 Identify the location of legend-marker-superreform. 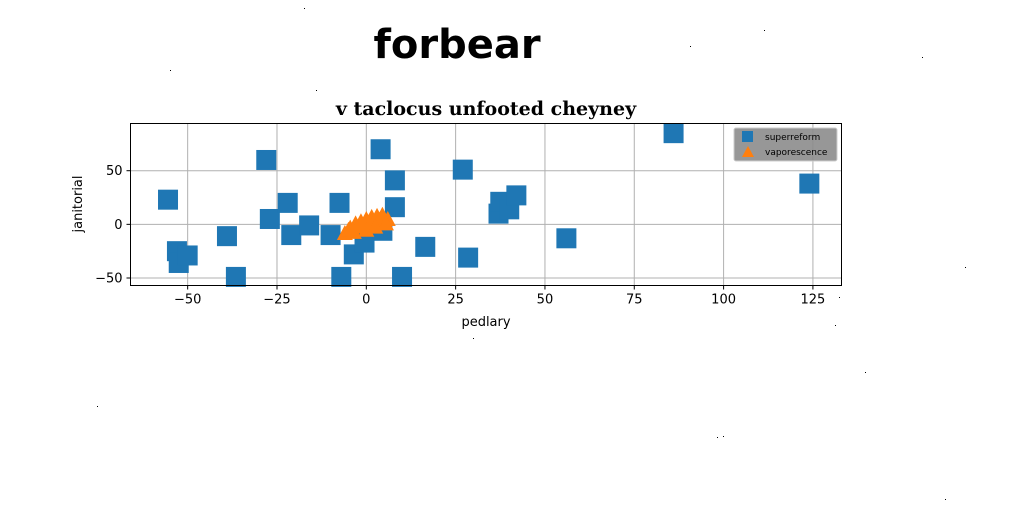
(747, 136).